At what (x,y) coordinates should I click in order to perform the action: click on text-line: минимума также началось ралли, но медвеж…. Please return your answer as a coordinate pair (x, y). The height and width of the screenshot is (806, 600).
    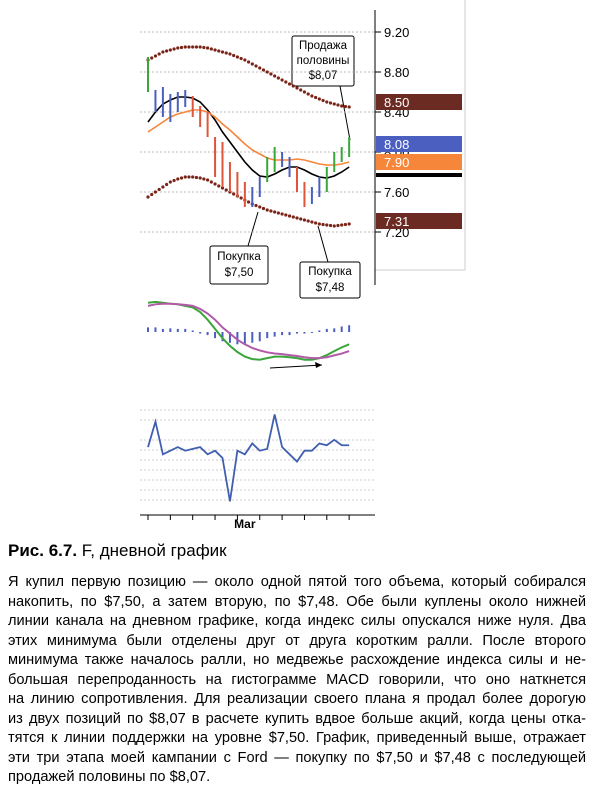
    Looking at the image, I should click on (297, 660).